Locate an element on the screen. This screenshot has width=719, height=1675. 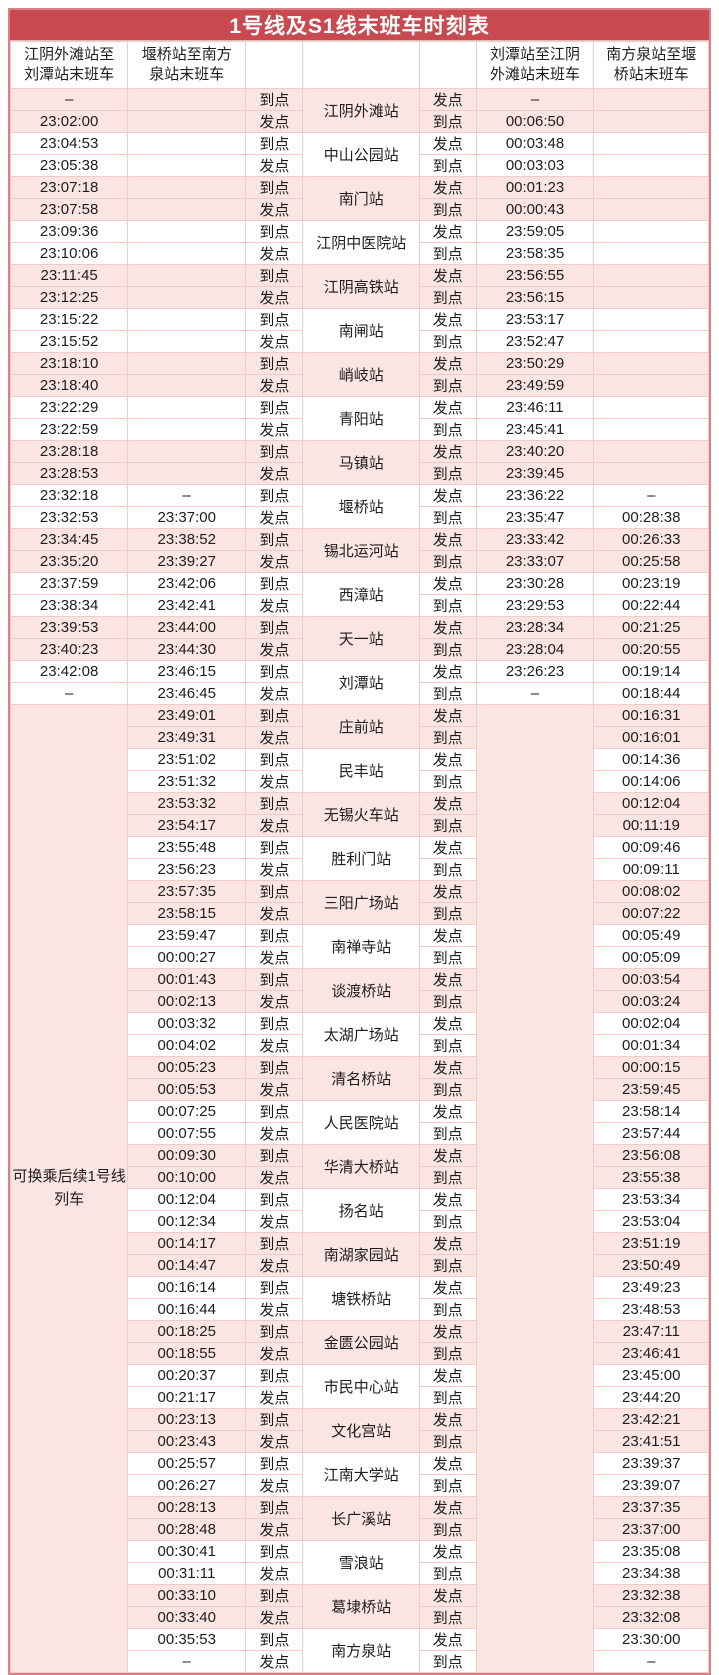
header-direction-yanqiao-to-nanfangquan: 堰桥站至南方泉站末班车 is located at coordinates (187, 65).